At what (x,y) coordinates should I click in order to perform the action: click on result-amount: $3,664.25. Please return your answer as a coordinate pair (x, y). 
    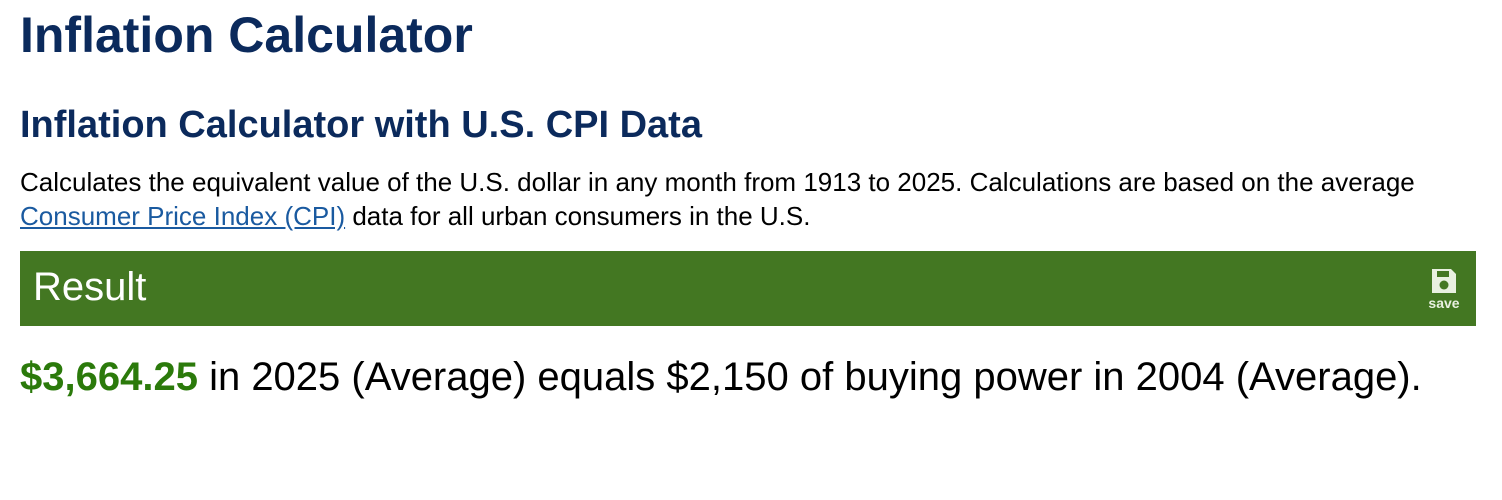
    Looking at the image, I should click on (109, 377).